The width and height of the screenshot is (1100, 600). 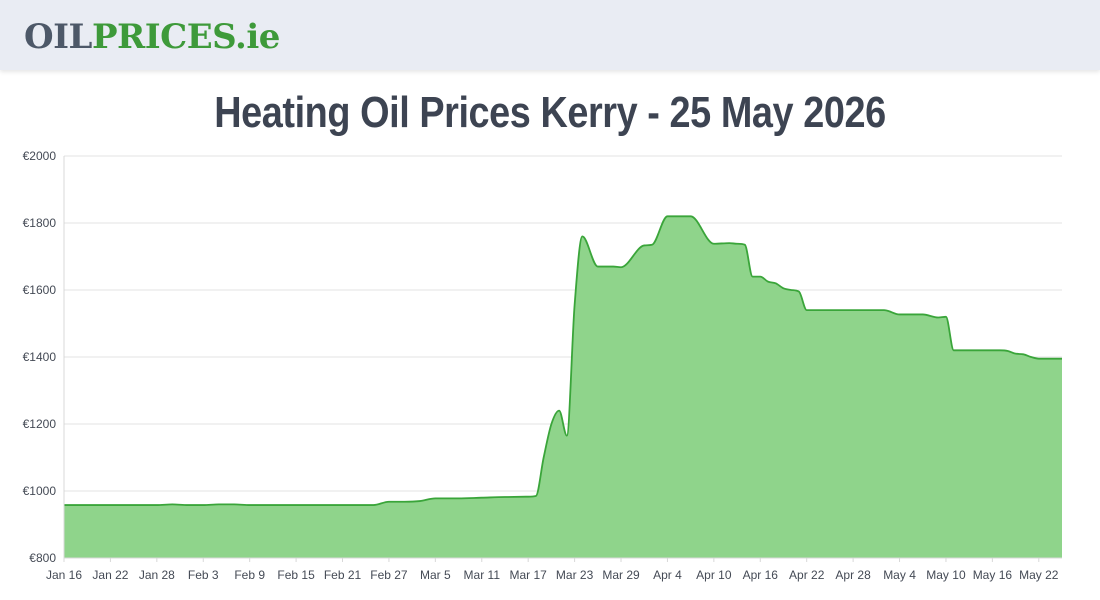 What do you see at coordinates (1039, 575) in the screenshot?
I see `x-tick-label: May 22` at bounding box center [1039, 575].